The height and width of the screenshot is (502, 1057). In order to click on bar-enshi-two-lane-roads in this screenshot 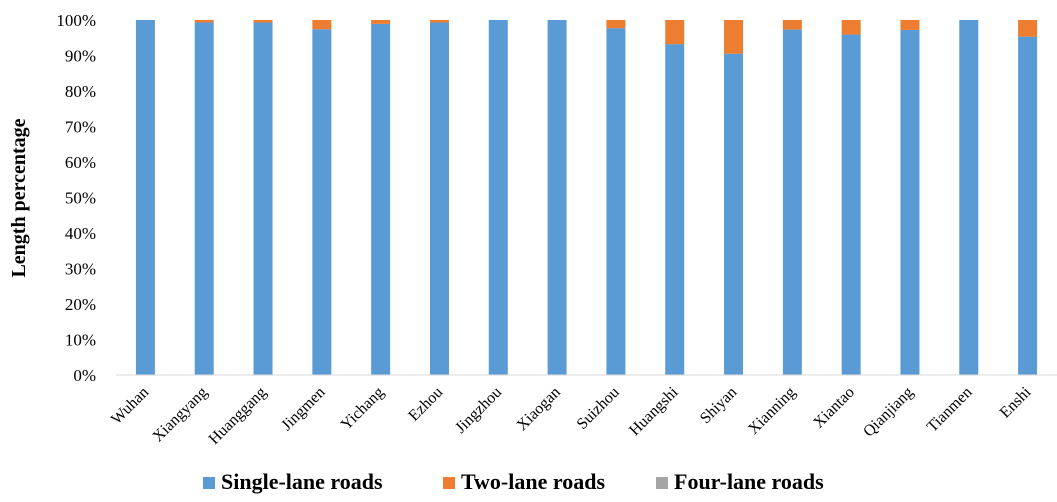, I will do `click(1028, 28)`.